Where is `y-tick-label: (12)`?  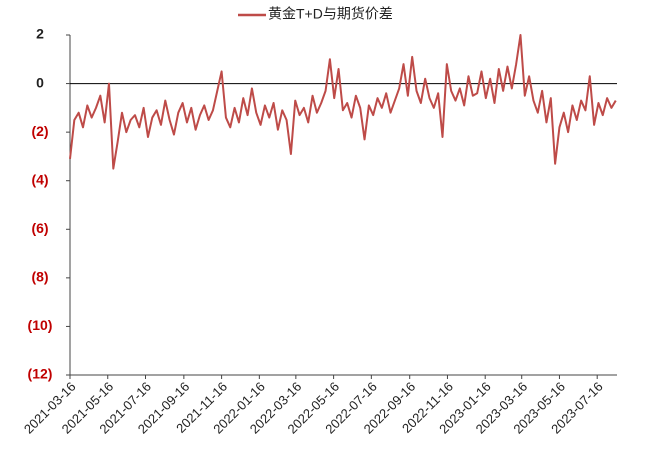 y-tick-label: (12) is located at coordinates (40, 374).